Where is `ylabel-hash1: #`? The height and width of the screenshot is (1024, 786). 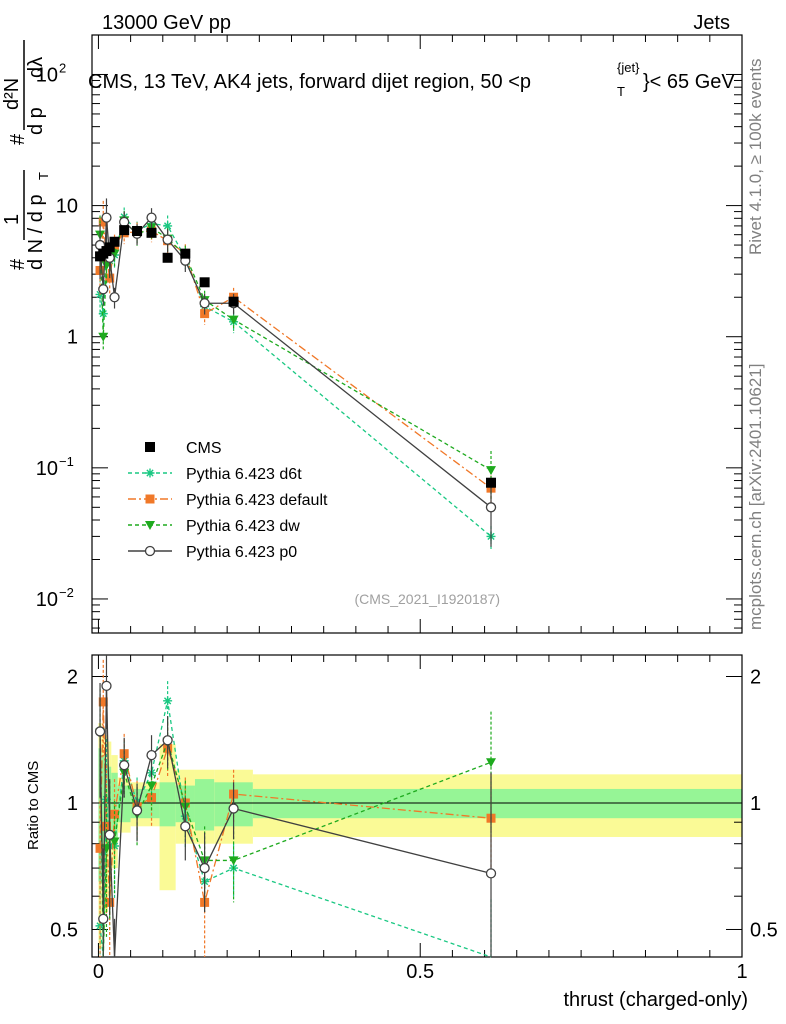 ylabel-hash1: # is located at coordinates (18, 264).